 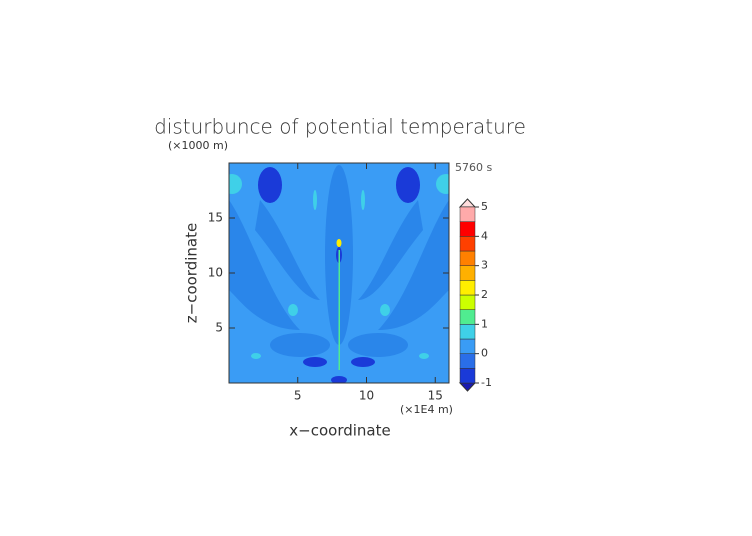 What do you see at coordinates (215, 218) in the screenshot?
I see `y-tick-label: 15` at bounding box center [215, 218].